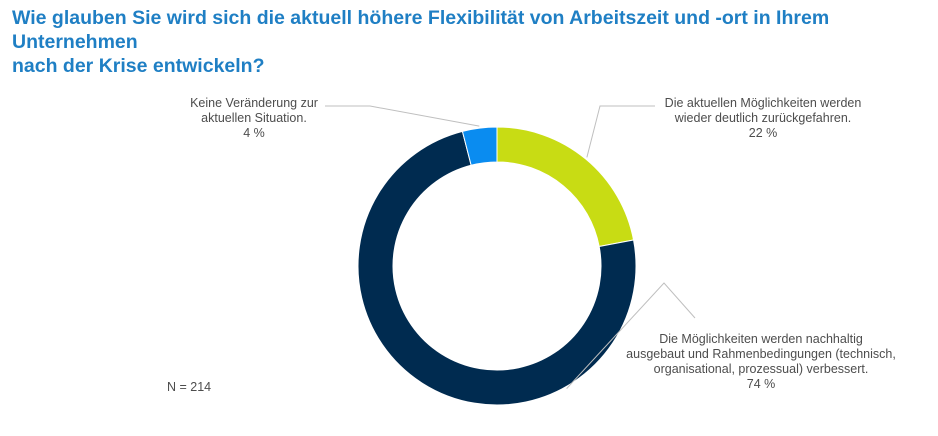 The image size is (938, 436). What do you see at coordinates (254, 133) in the screenshot?
I see `slice-value-label-3: 4 %` at bounding box center [254, 133].